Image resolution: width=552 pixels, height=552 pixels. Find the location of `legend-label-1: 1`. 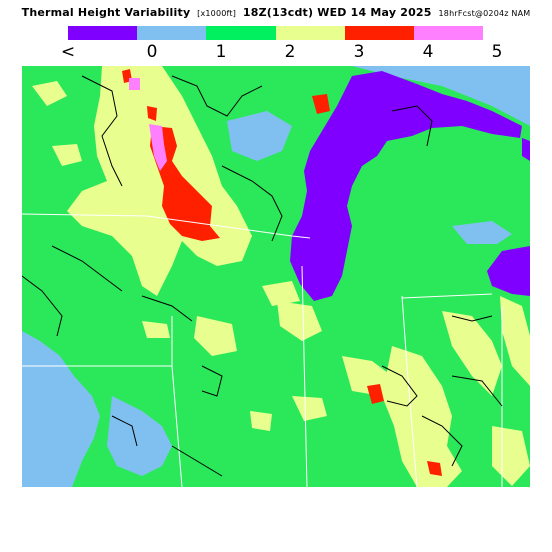

legend-label-1: 1 is located at coordinates (221, 52).